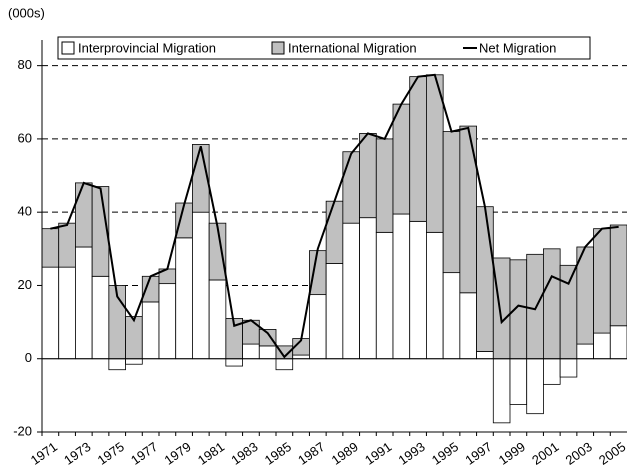 The height and width of the screenshot is (475, 627). Describe the element at coordinates (25, 211) in the screenshot. I see `y-tick-label: 40` at that location.